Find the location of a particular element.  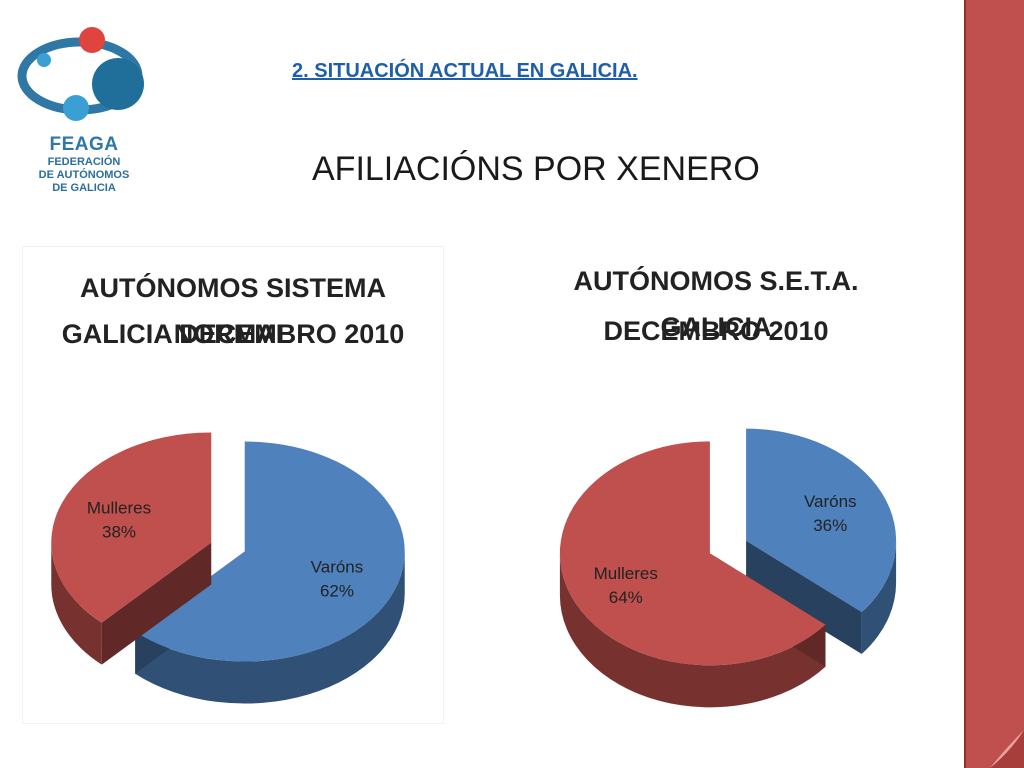

chart-title-line-2: DECEMBRO 2010 is located at coordinates (716, 331).